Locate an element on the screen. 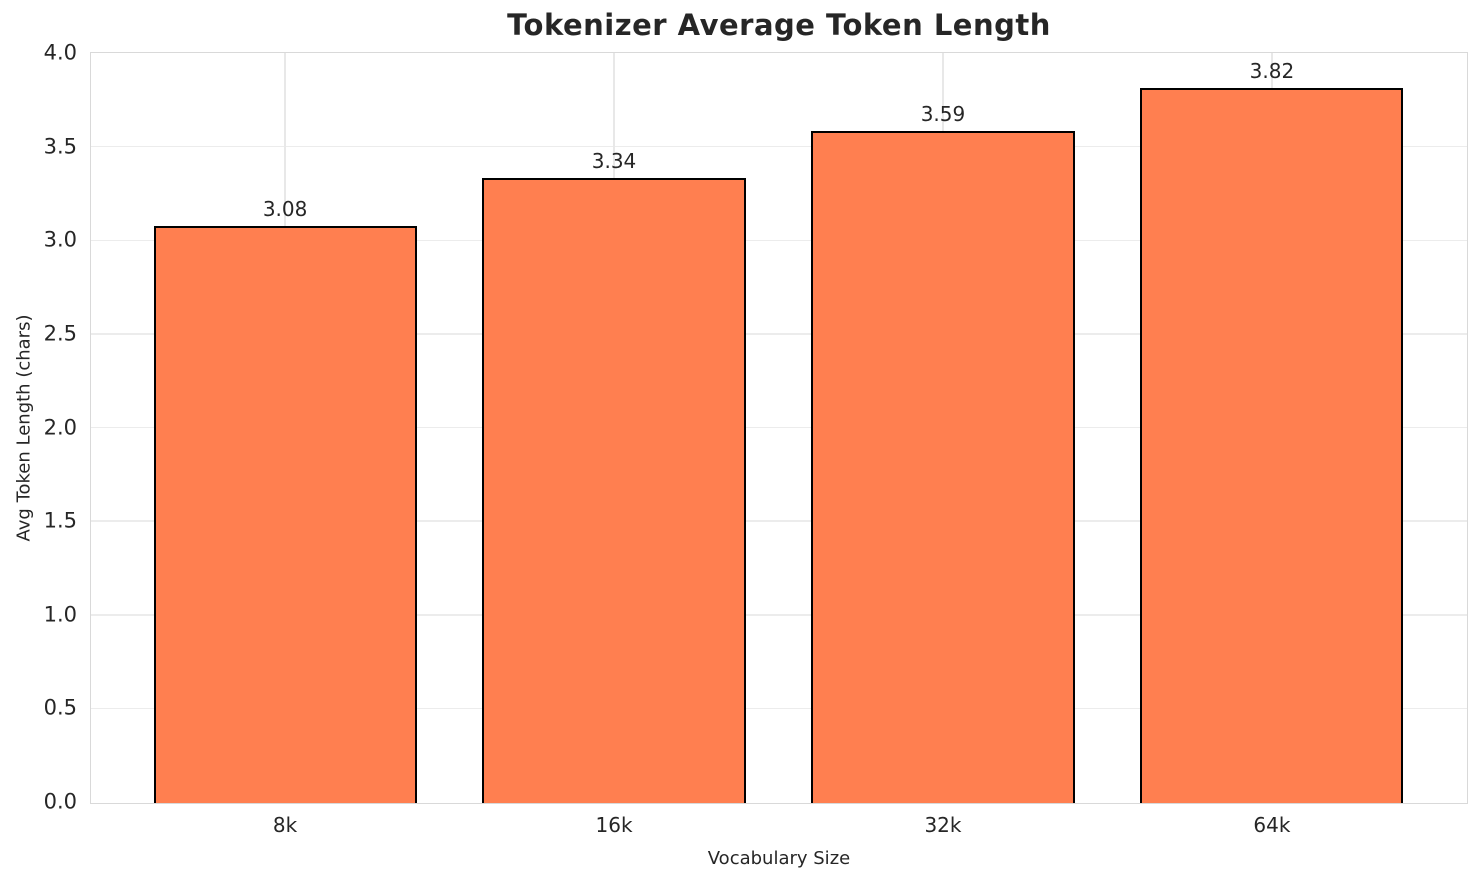 Image resolution: width=1484 pixels, height=885 pixels. y-tick-label: 3.0 is located at coordinates (60, 239).